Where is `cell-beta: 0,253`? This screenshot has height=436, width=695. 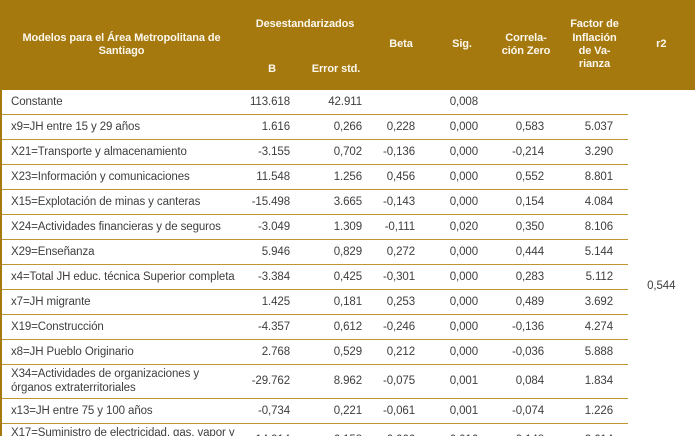 cell-beta: 0,253 is located at coordinates (401, 302).